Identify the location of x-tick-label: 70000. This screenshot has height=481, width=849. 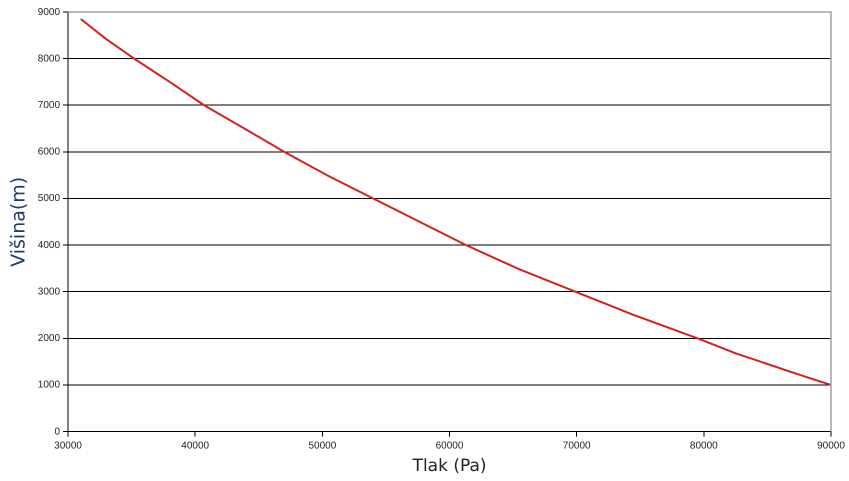
(577, 446).